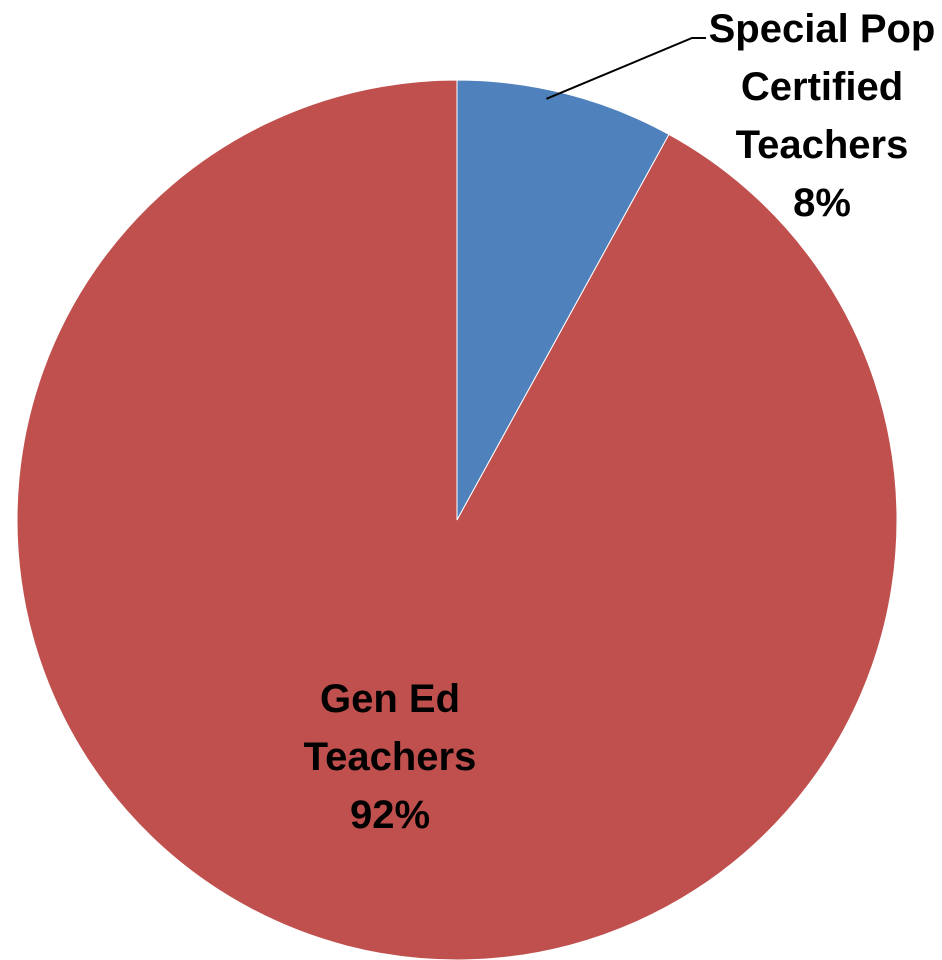 The image size is (942, 960). Describe the element at coordinates (822, 87) in the screenshot. I see `slice-name-line: Certified` at that location.